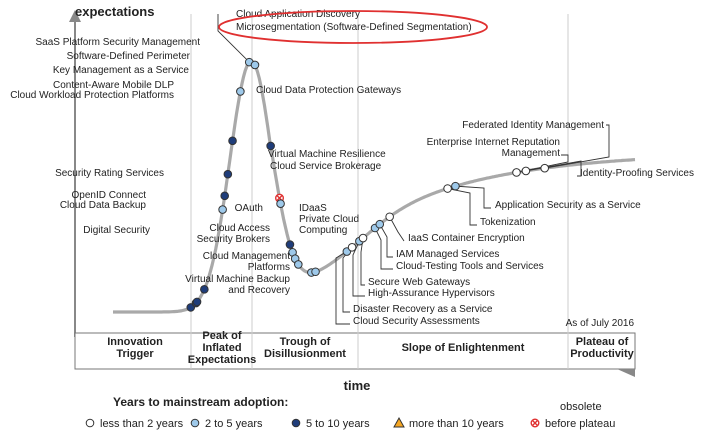 Image resolution: width=711 pixels, height=445 pixels. Describe the element at coordinates (330, 424) in the screenshot. I see `legend-item-5to10: 5 to 10 years` at that location.